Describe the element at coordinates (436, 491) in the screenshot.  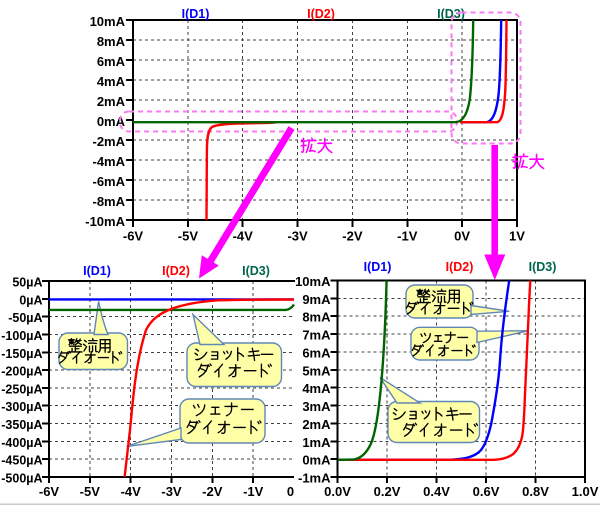
I see `svg-text: 0.4V` at that location.